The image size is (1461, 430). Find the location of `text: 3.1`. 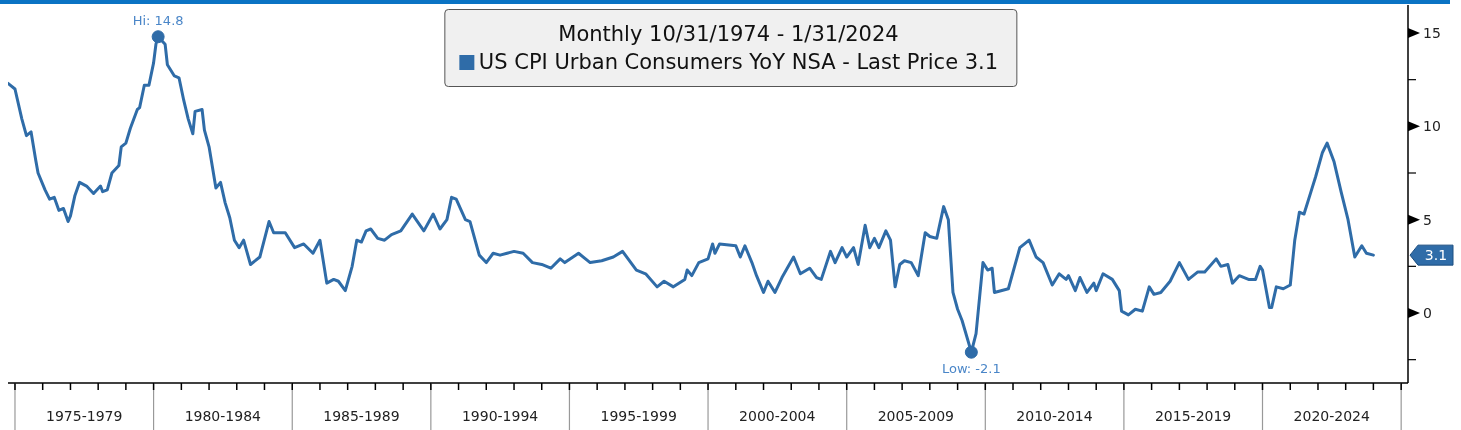

text: 3.1 is located at coordinates (1436, 255).